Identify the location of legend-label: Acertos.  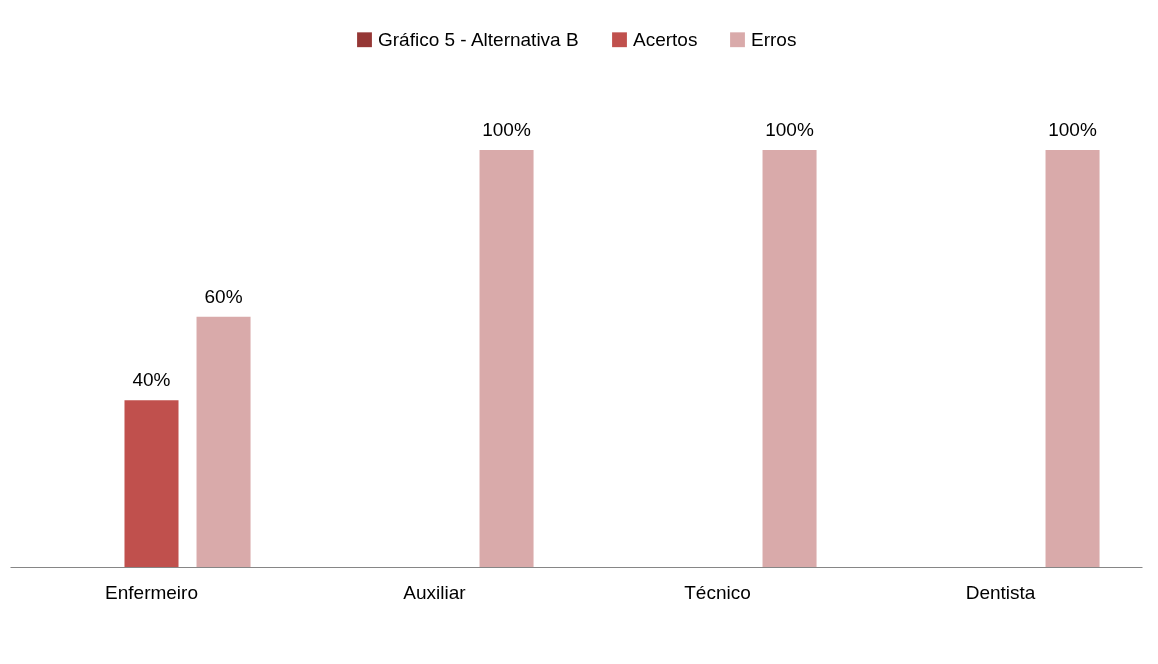
(665, 39).